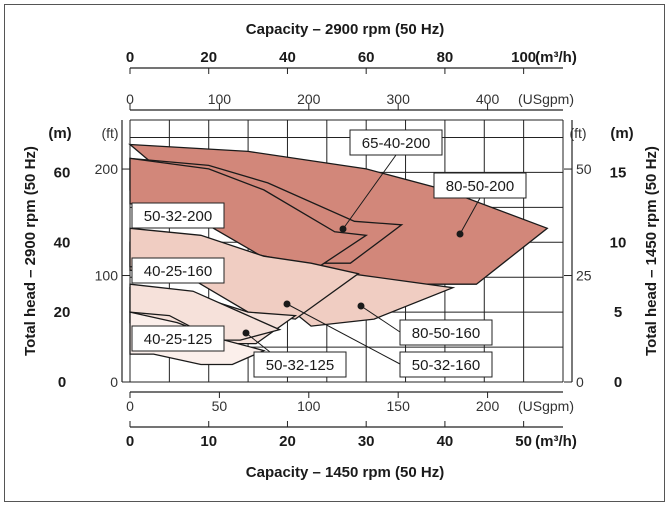  I want to click on left-ft-tick-label: 200, so click(107, 169).